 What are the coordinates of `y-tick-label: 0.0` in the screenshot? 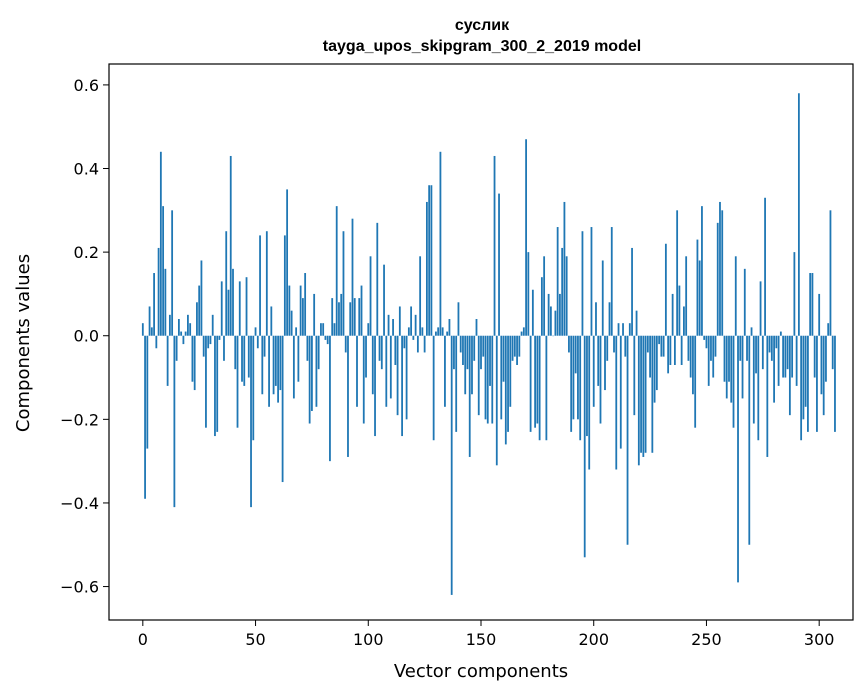 It's located at (86, 336).